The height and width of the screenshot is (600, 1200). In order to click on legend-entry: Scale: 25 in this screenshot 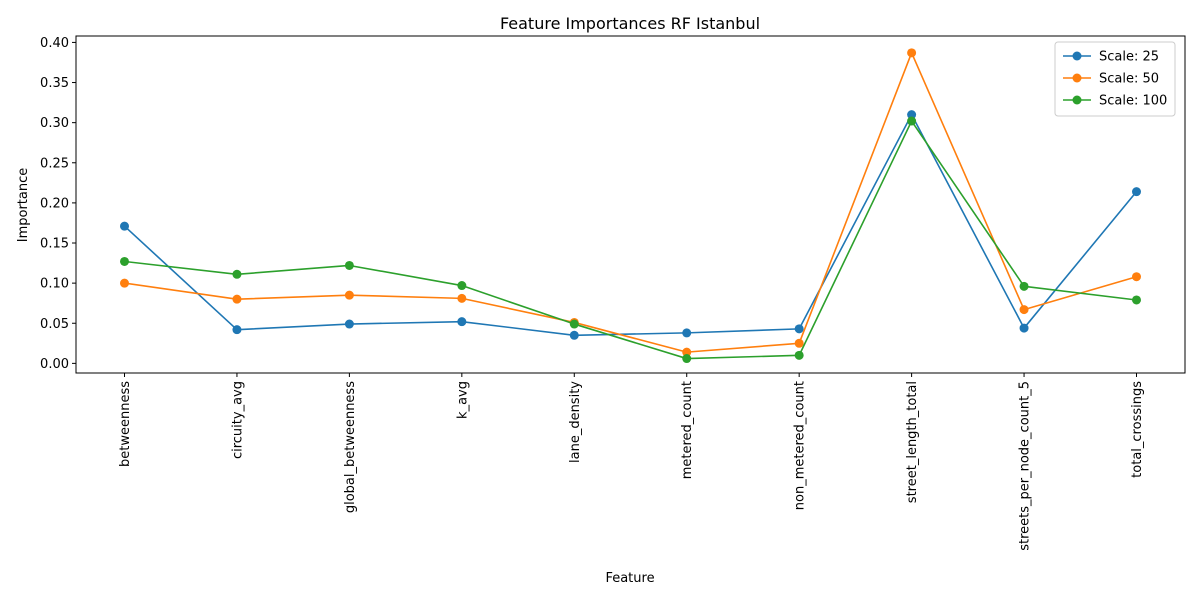, I will do `click(1129, 57)`.